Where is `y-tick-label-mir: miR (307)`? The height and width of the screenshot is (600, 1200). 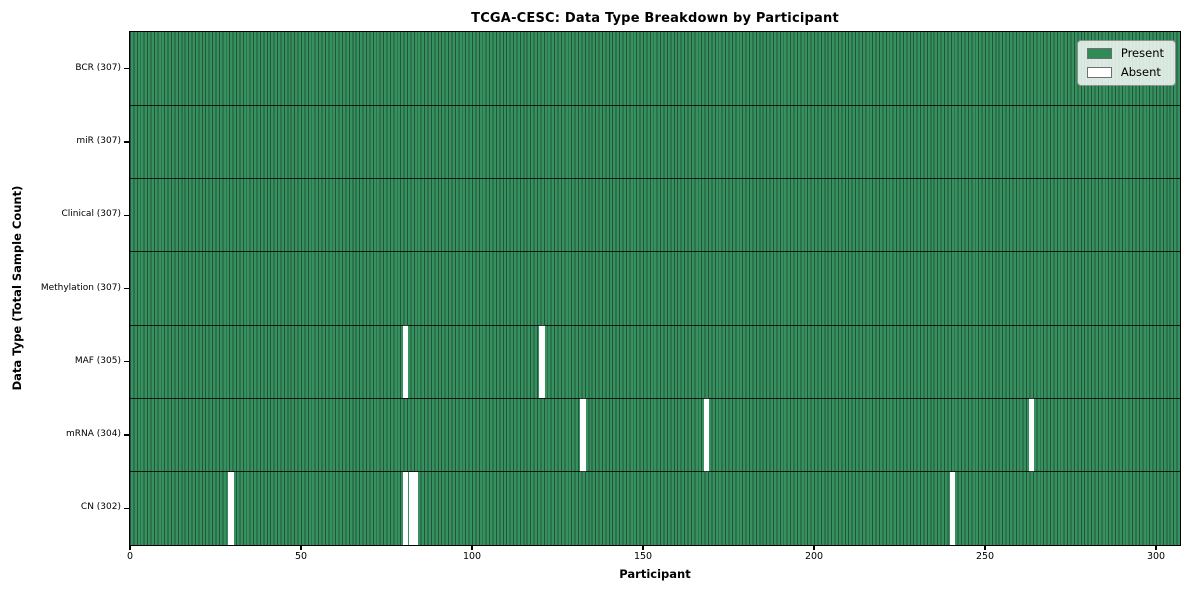 y-tick-label-mir: miR (307) is located at coordinates (98, 140).